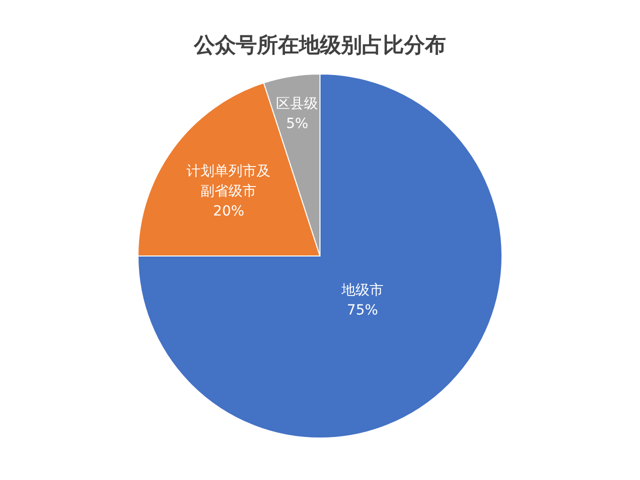 The image size is (640, 480). I want to click on data-label: 20%, so click(228, 212).